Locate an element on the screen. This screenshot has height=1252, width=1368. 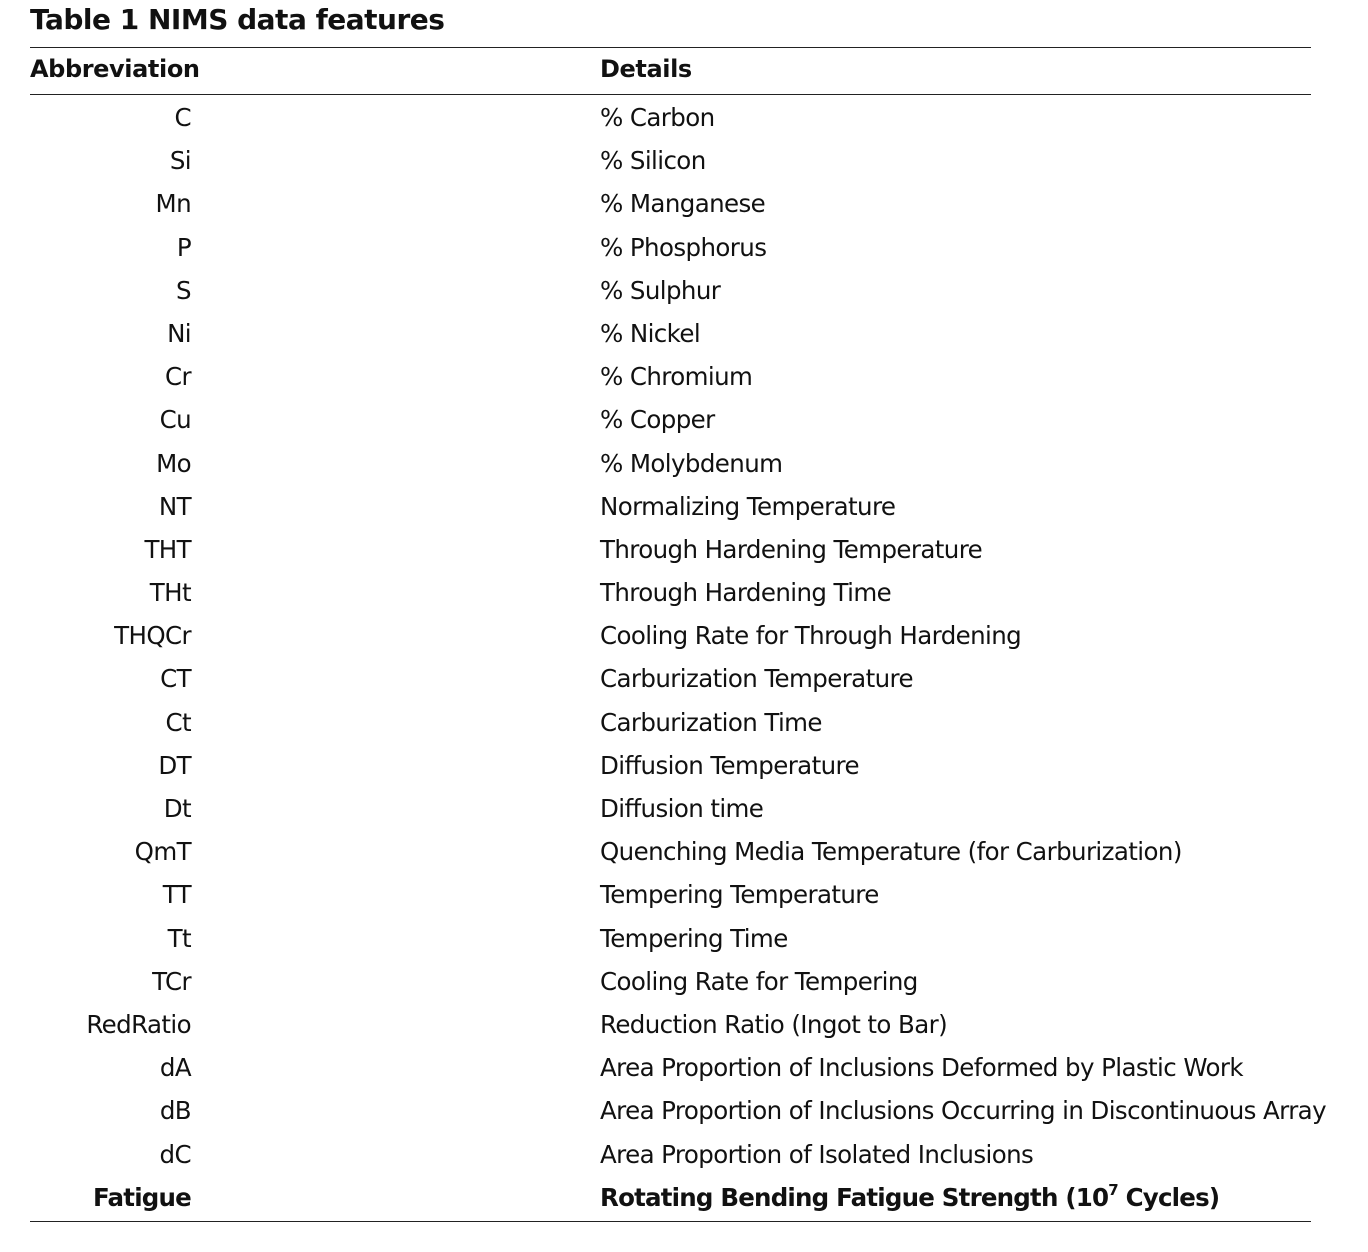
abbreviation-cell: TT is located at coordinates (177, 895).